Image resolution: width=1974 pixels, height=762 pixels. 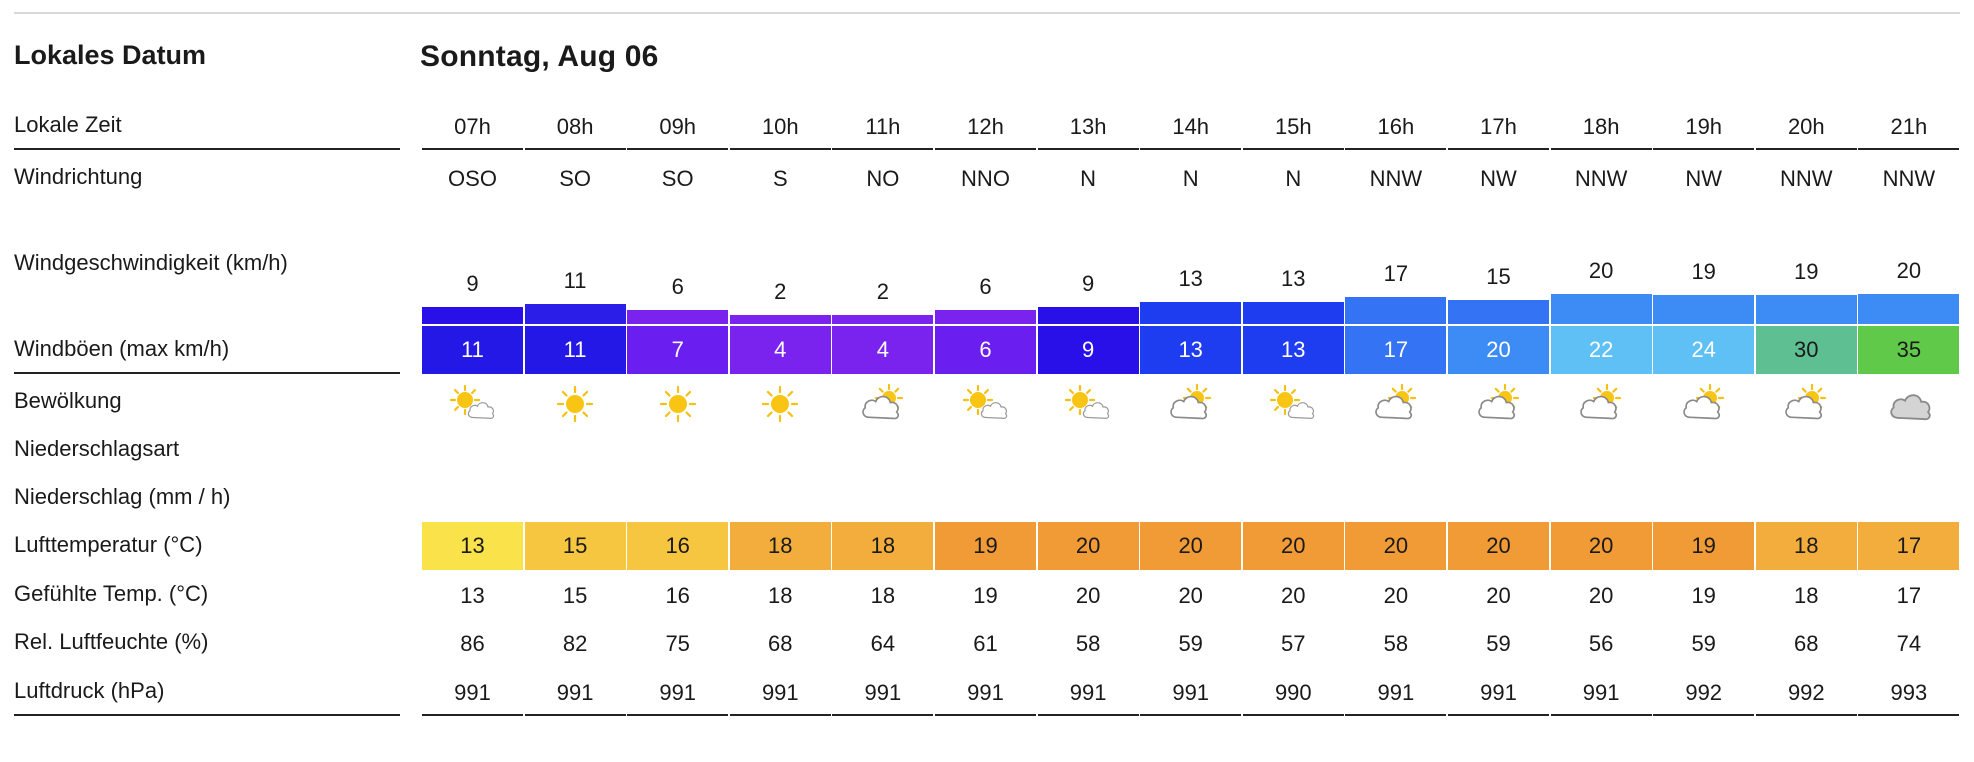 What do you see at coordinates (1909, 692) in the screenshot?
I see `pressure-value: 993` at bounding box center [1909, 692].